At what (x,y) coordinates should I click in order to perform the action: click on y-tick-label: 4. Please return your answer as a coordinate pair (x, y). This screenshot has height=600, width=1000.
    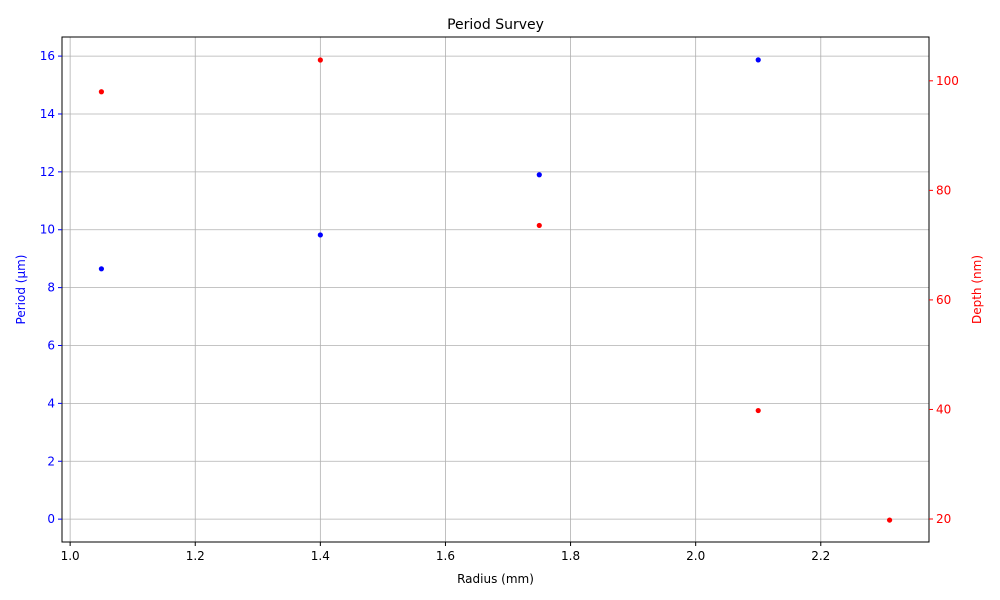
    Looking at the image, I should click on (51, 403).